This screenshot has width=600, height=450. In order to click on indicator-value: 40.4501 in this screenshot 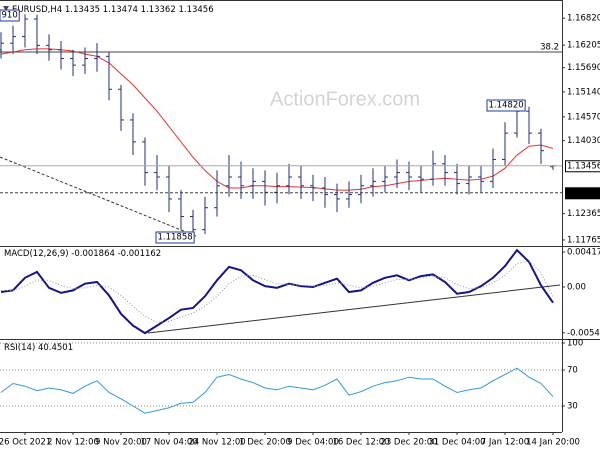, I will do `click(55, 348)`.